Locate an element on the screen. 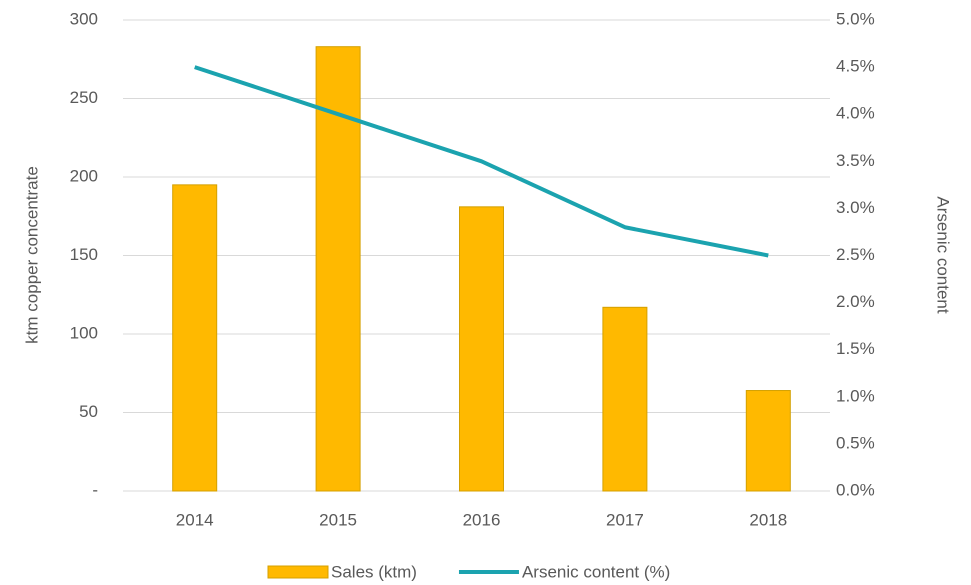 This screenshot has width=971, height=585. x-tick-label: 2014 is located at coordinates (195, 519).